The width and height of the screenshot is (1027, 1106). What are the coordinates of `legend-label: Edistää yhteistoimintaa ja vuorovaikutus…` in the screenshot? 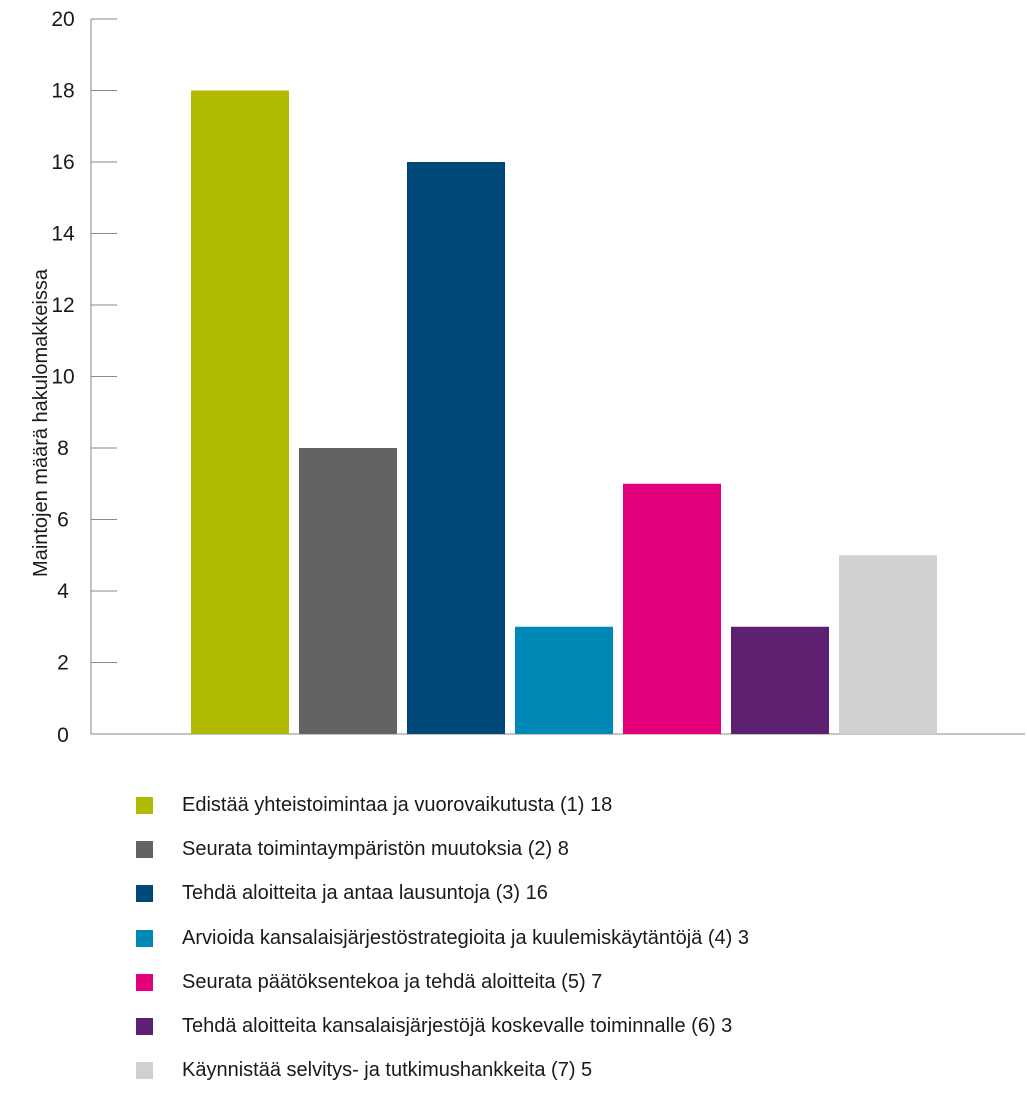 It's located at (397, 804).